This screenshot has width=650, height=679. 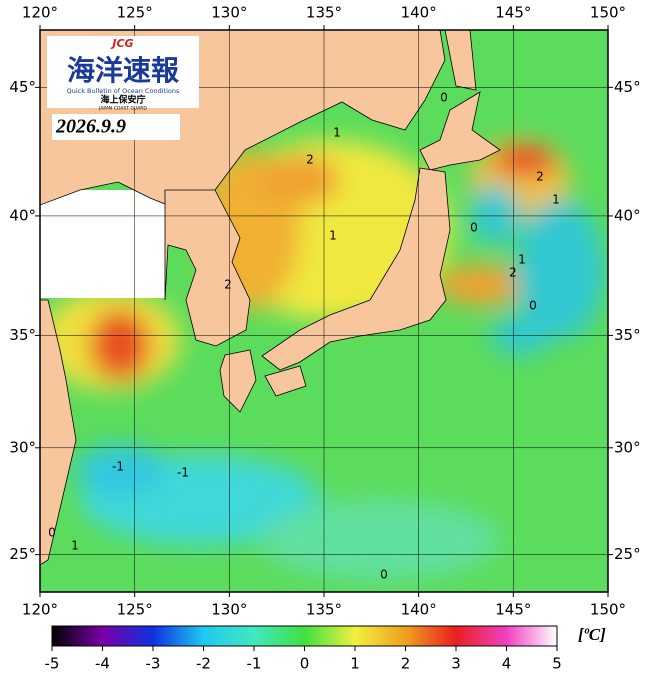 I want to click on logo-agency: 海上保安庁, so click(x=122, y=100).